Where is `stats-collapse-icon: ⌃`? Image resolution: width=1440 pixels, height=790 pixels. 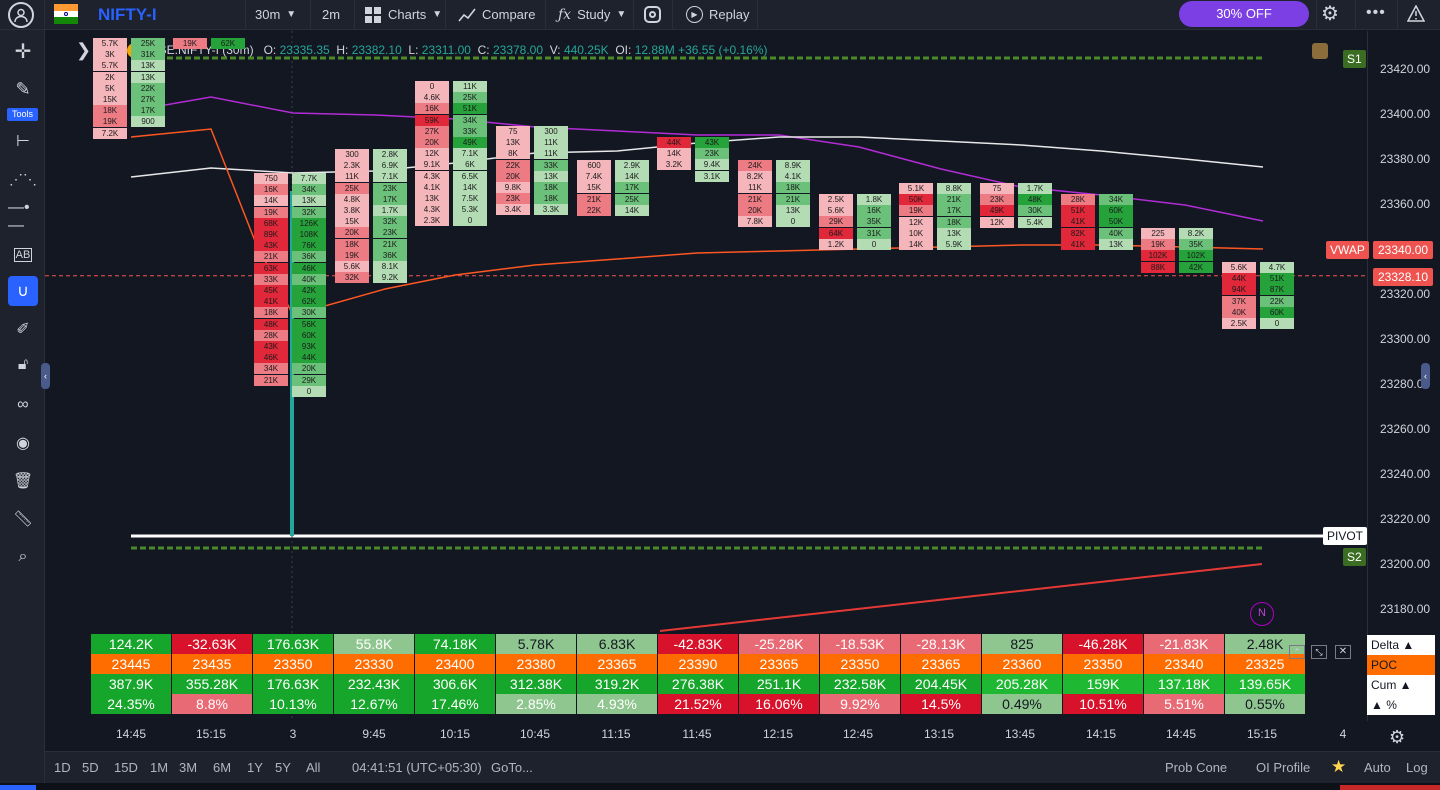 stats-collapse-icon: ⌃ is located at coordinates (1297, 652).